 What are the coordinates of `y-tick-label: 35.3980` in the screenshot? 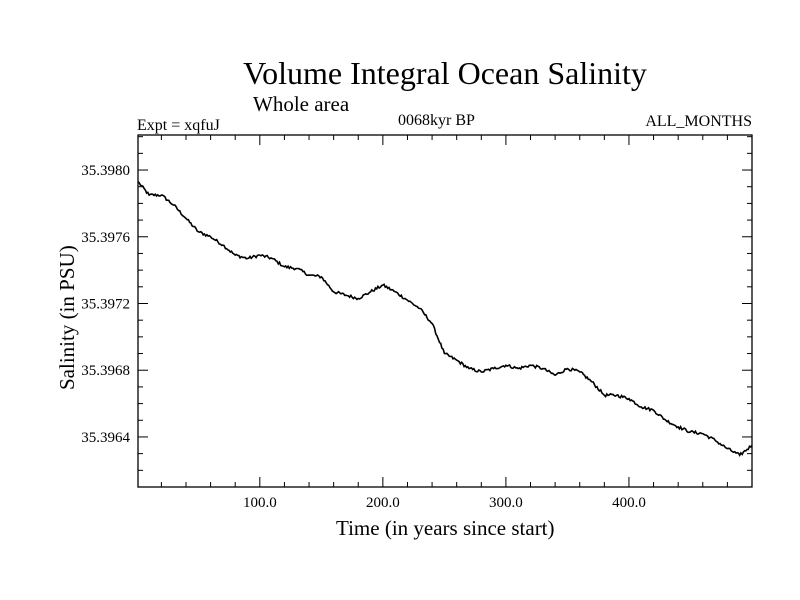 It's located at (105, 171).